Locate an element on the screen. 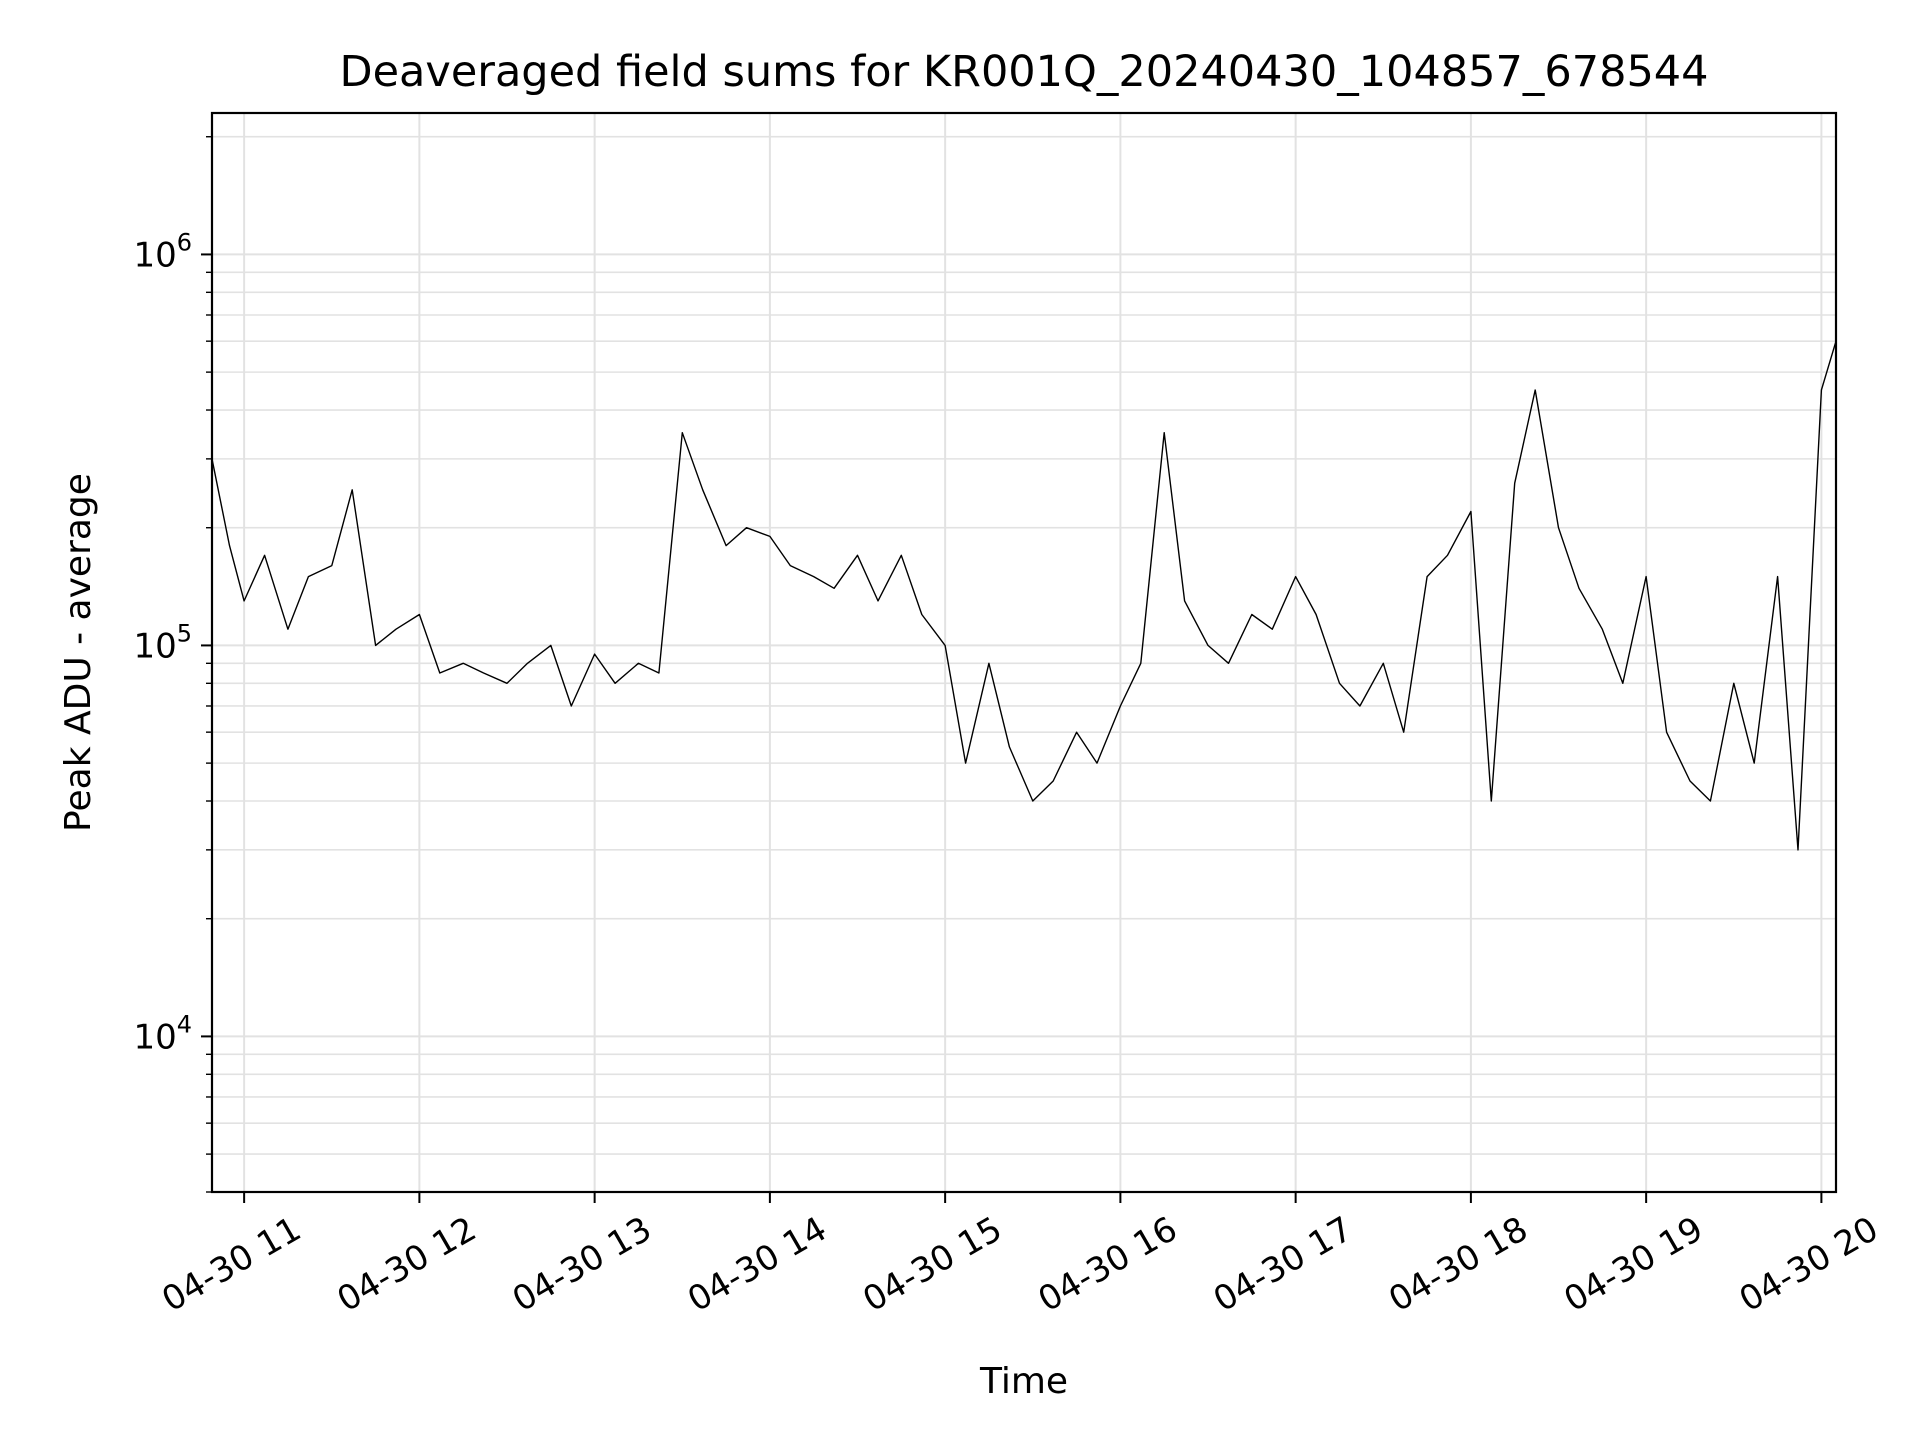  y-axis-title: Peak ADU - average is located at coordinates (78, 652).